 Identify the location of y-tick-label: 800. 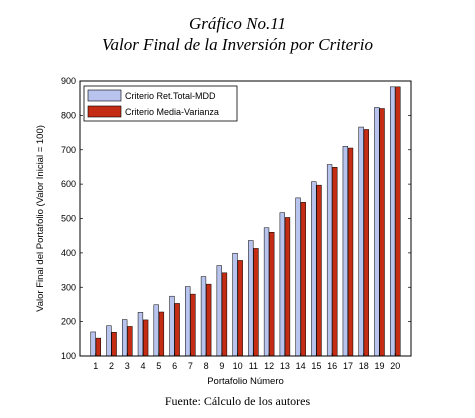
(68, 115).